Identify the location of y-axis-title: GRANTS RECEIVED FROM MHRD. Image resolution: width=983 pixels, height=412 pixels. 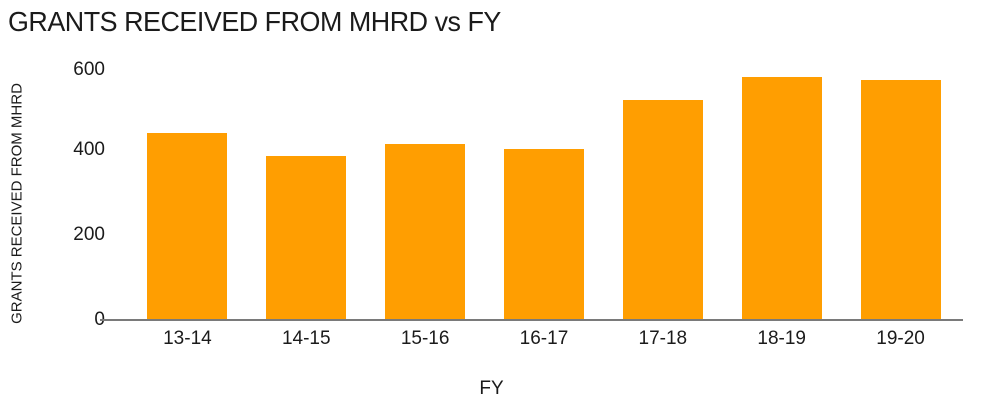
(17, 203).